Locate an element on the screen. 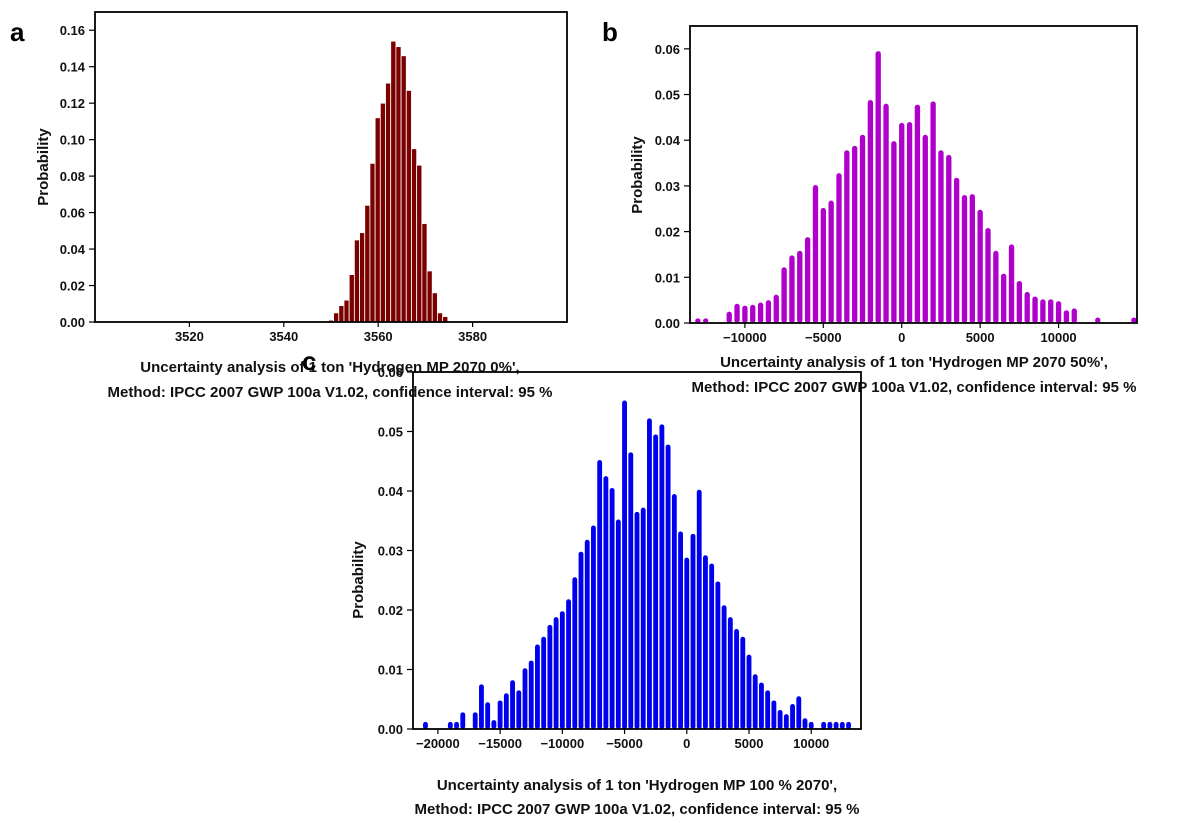 The image size is (1193, 823). panel-a-x-tick-label: 3540 is located at coordinates (283, 336).